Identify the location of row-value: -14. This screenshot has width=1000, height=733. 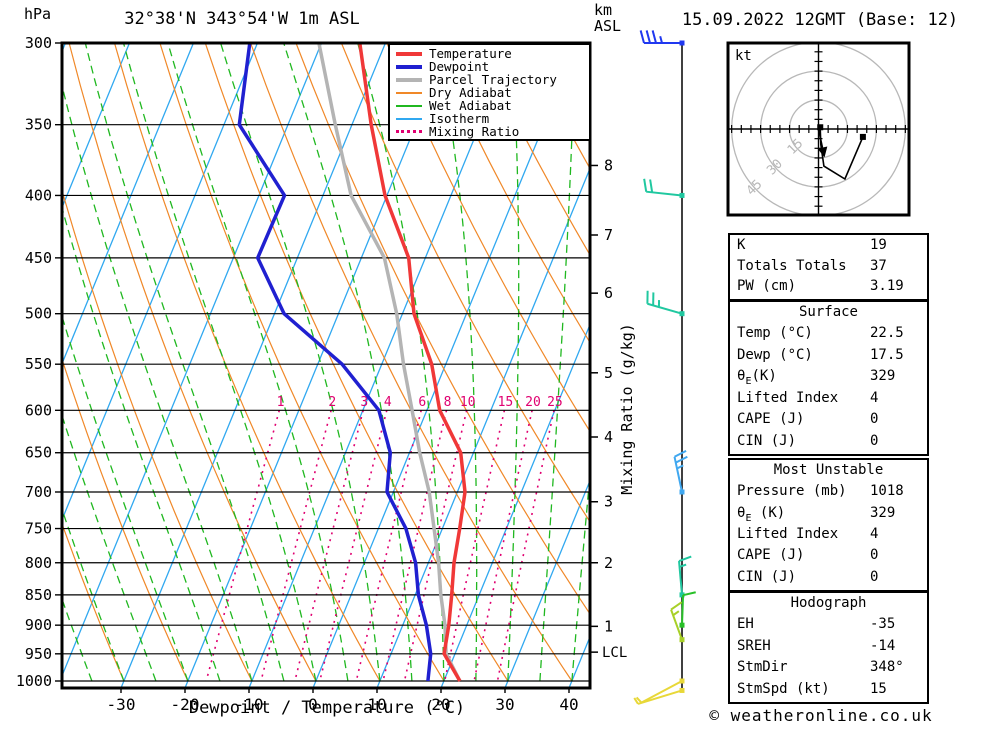
(883, 645).